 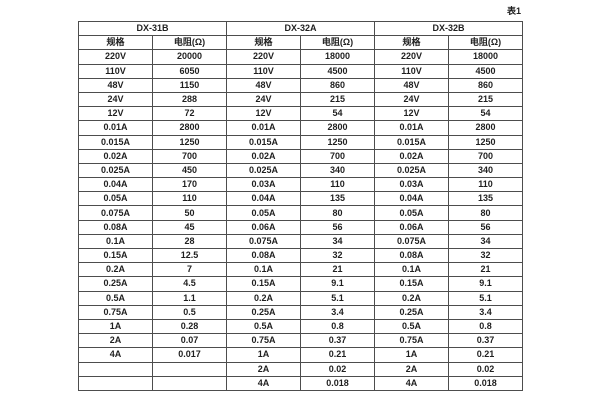 What do you see at coordinates (513, 11) in the screenshot?
I see `table-caption: 表1` at bounding box center [513, 11].